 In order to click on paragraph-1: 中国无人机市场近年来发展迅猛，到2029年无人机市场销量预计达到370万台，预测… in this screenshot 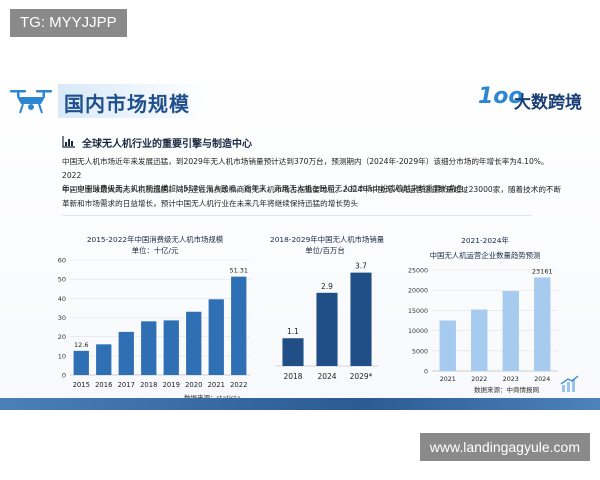, I will do `click(312, 175)`.